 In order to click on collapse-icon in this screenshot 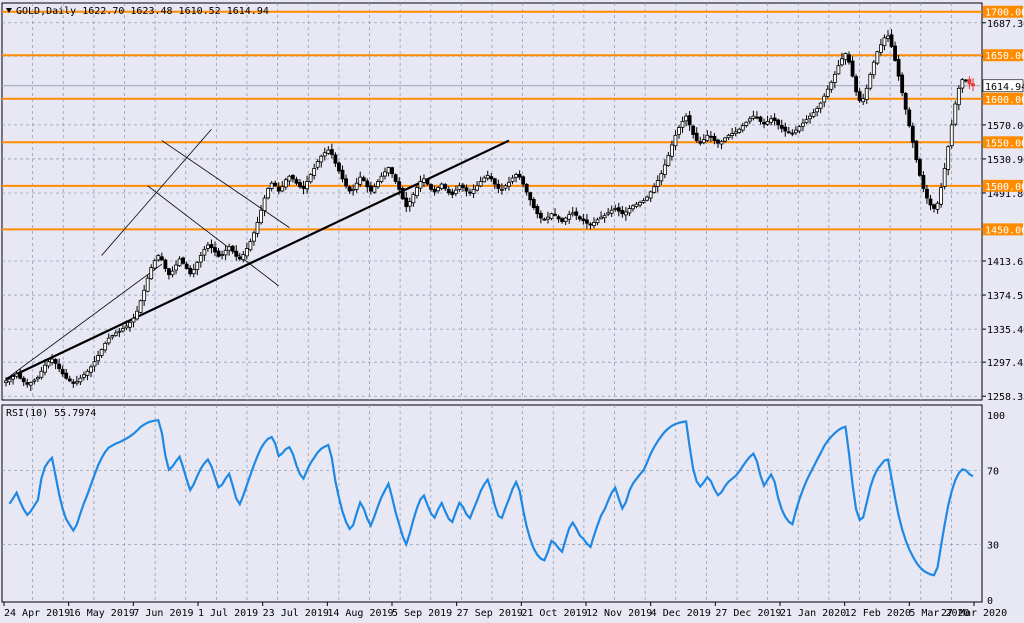, I will do `click(9, 10)`.